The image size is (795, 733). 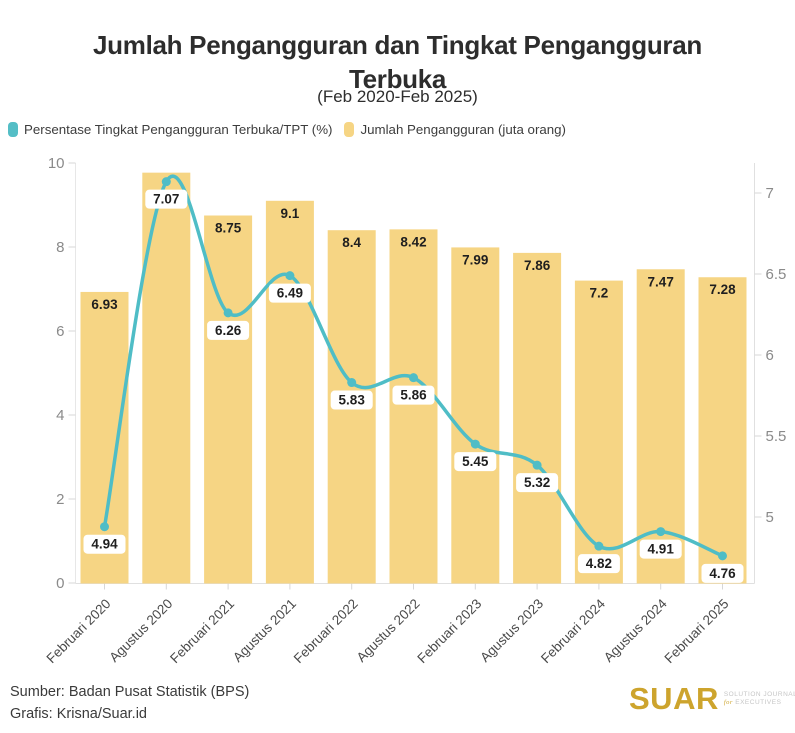 I want to click on page-title-line2: Terbuka, so click(x=397, y=79).